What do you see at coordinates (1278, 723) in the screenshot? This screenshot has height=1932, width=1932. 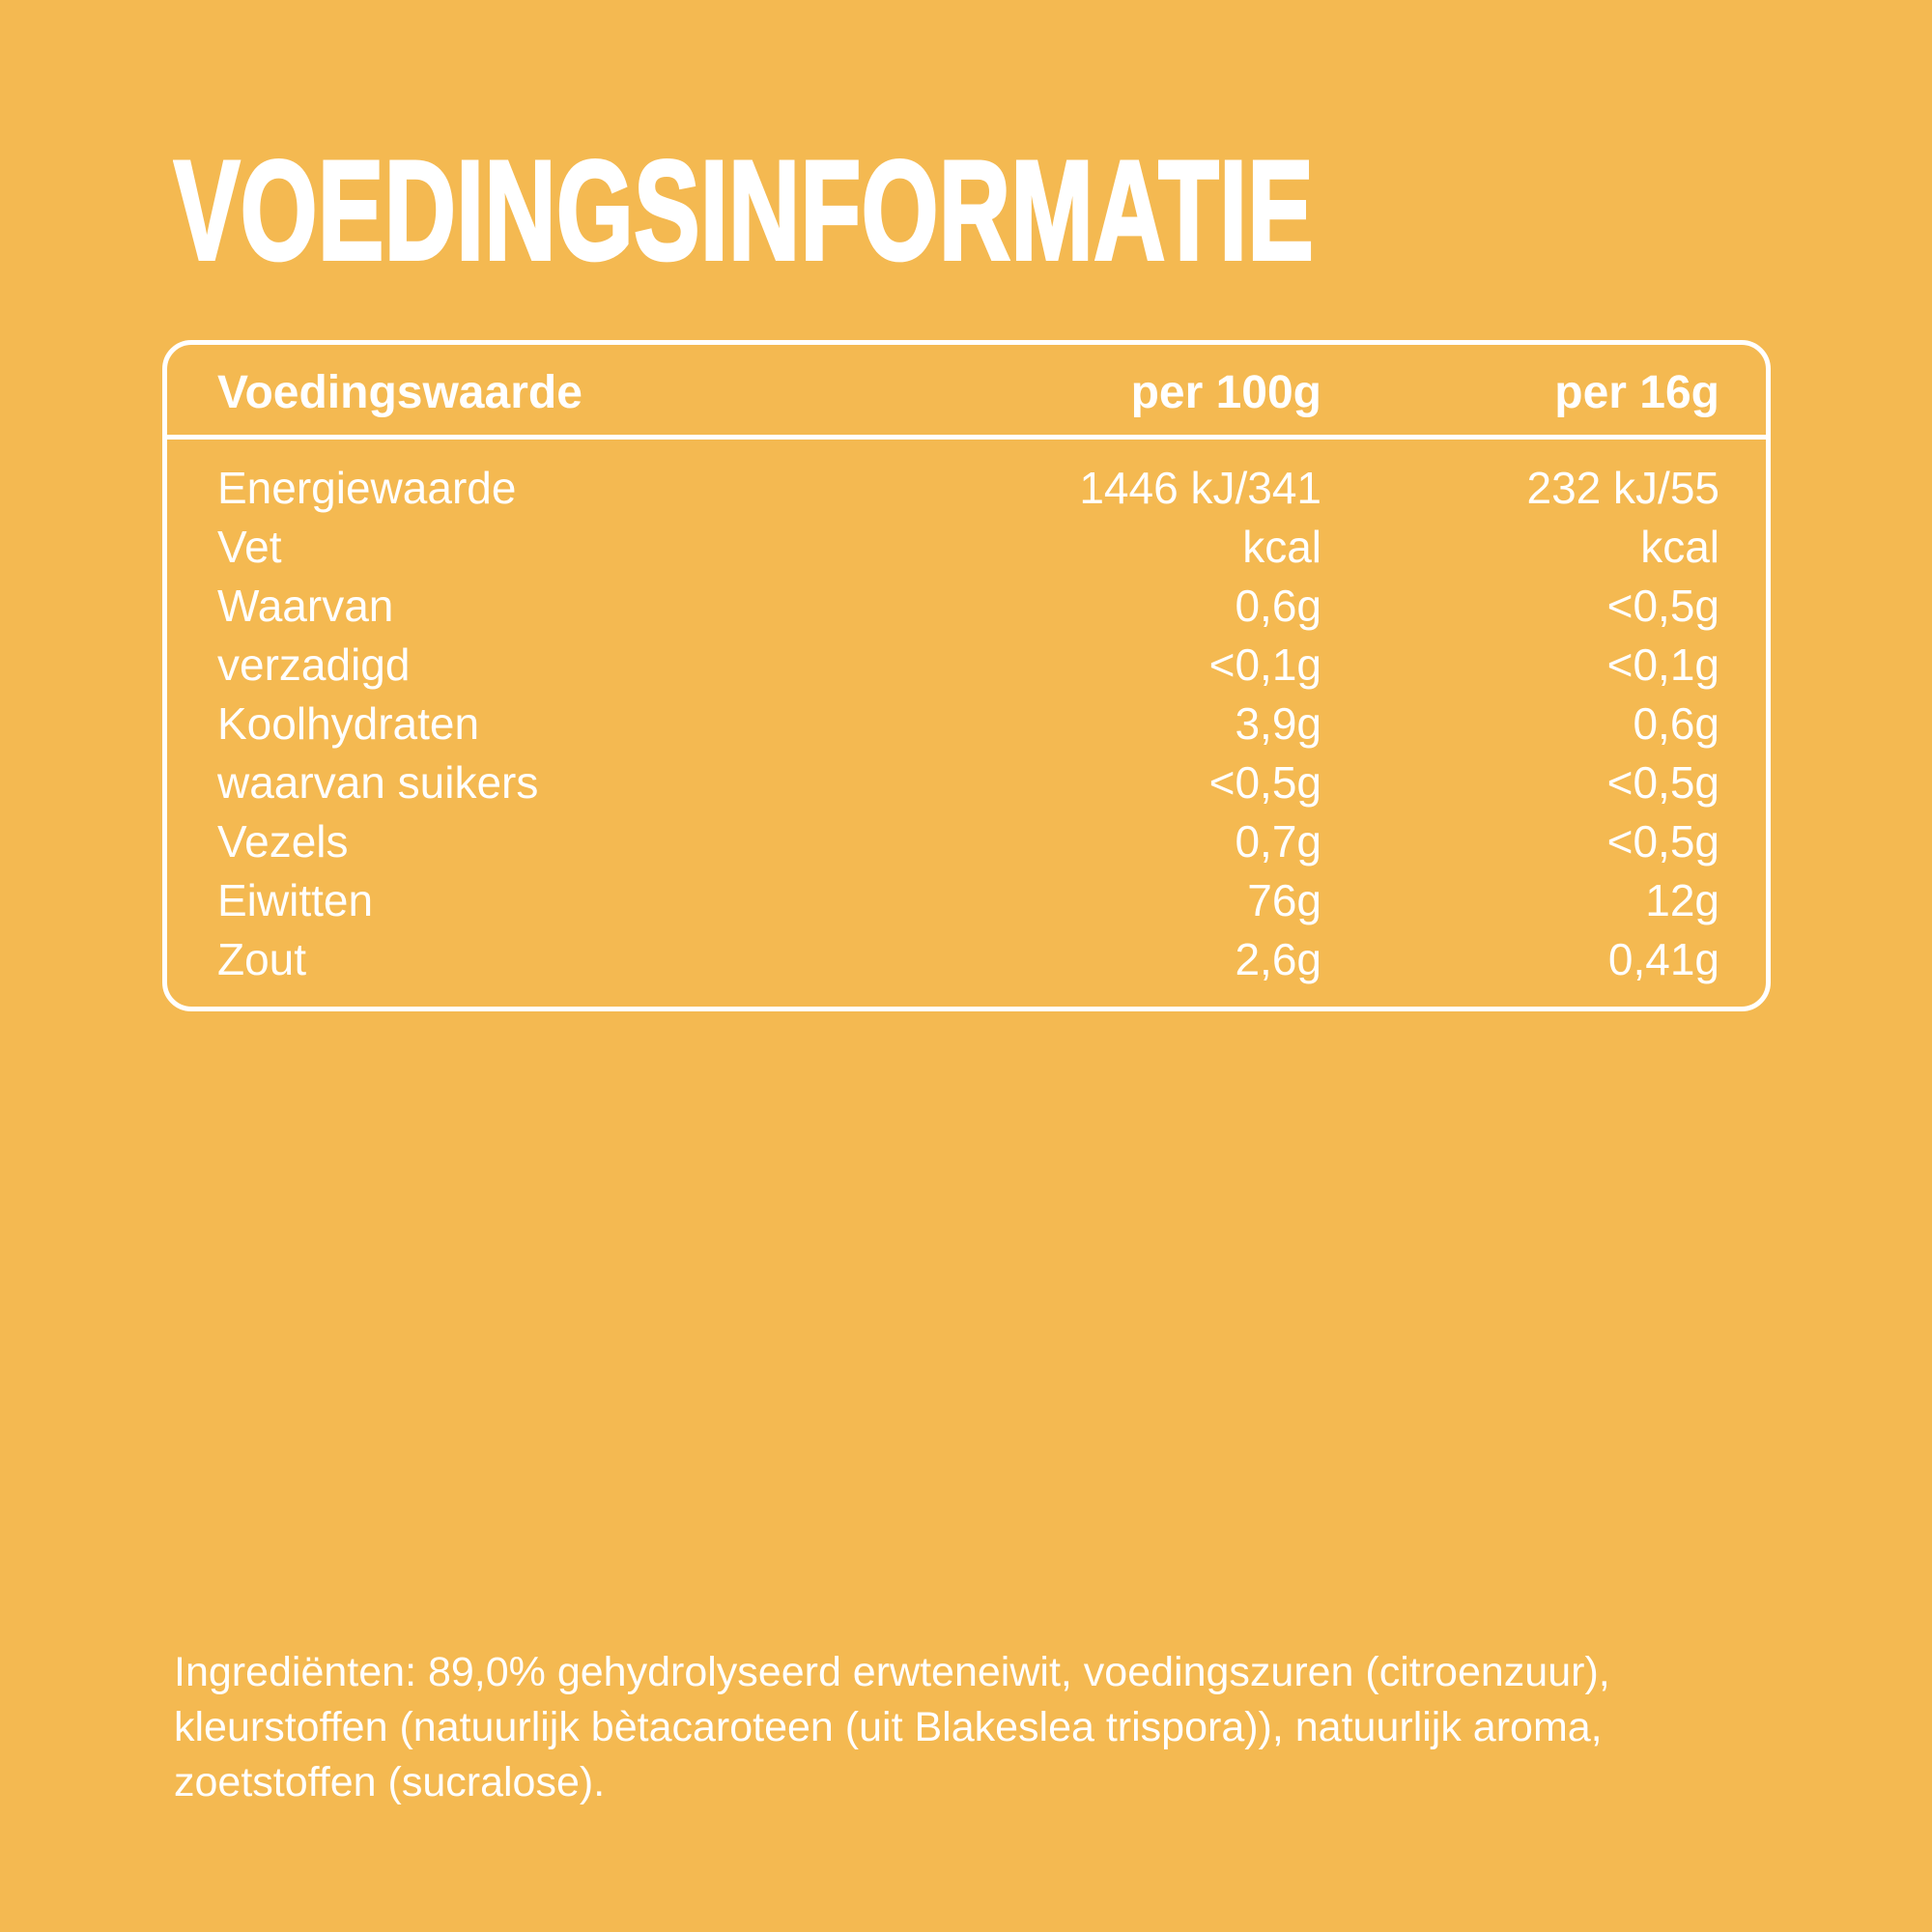 I see `row-value-per-100g: 3,9g` at bounding box center [1278, 723].